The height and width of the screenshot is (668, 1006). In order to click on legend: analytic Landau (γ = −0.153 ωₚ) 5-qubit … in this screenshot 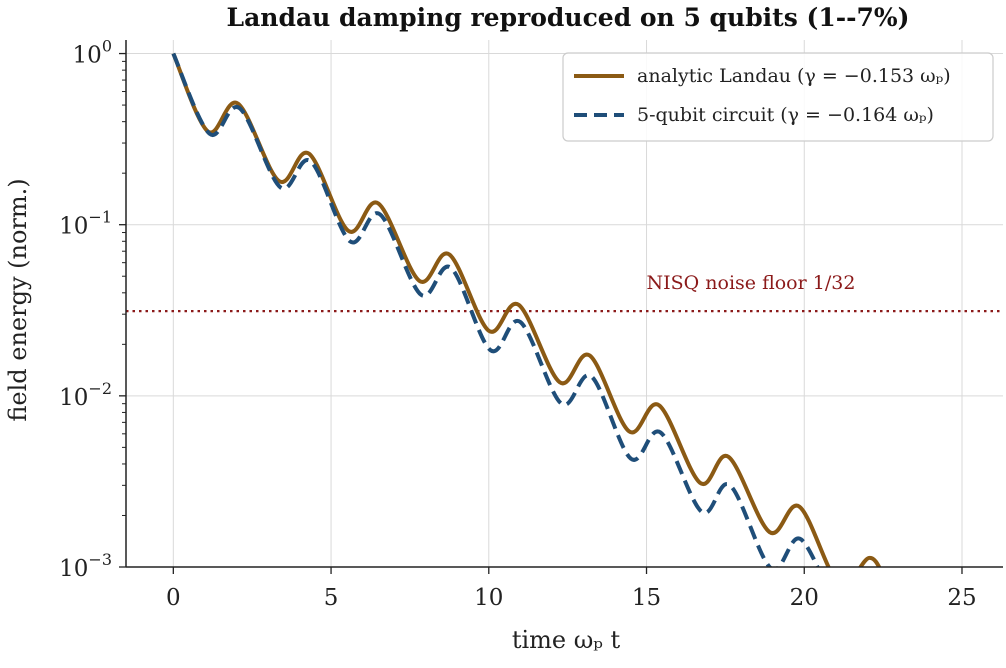, I will do `click(778, 97)`.